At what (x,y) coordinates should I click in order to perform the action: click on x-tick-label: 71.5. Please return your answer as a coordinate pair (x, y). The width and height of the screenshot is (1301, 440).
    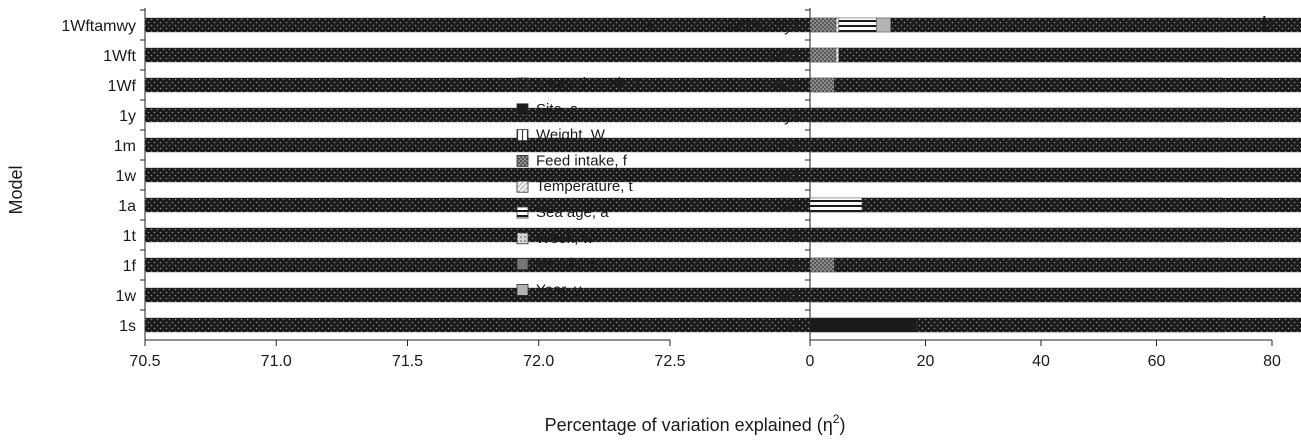
    Looking at the image, I should click on (407, 361).